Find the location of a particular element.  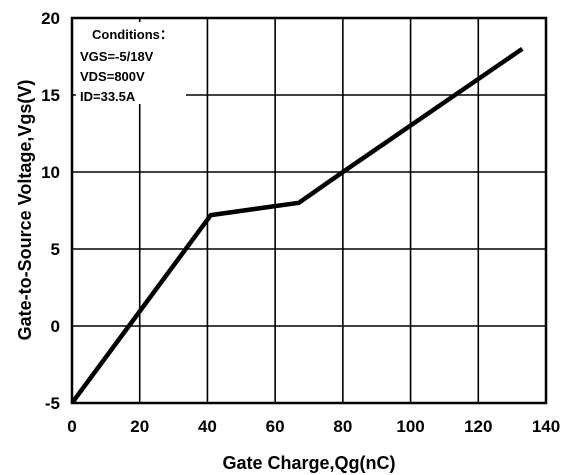

x-tick-label-4: 80 is located at coordinates (342, 426).